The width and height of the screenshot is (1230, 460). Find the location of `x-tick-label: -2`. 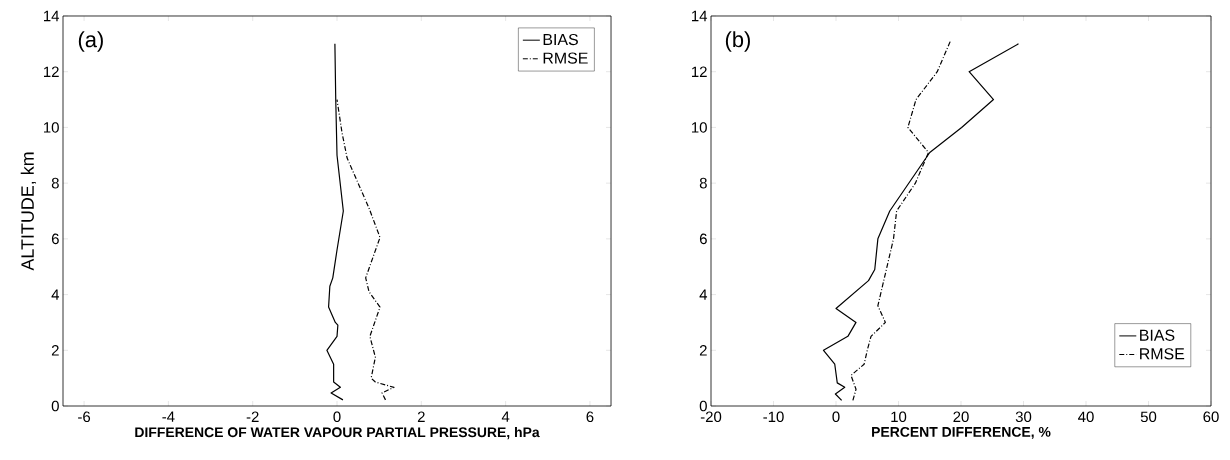

x-tick-label: -2 is located at coordinates (252, 416).